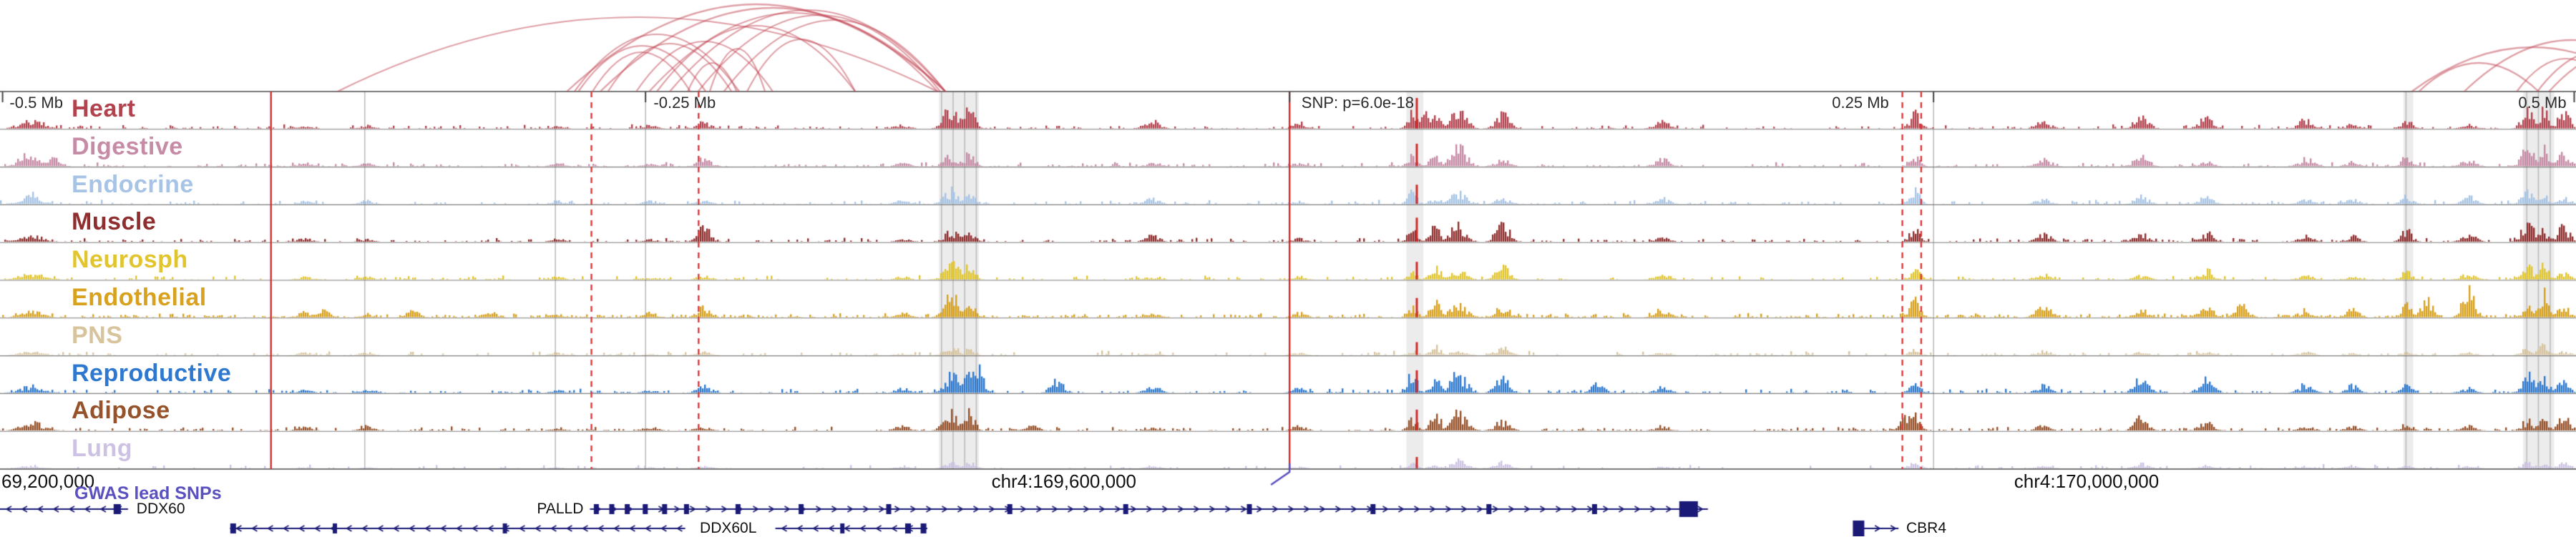 This screenshot has height=537, width=2576. Describe the element at coordinates (97, 335) in the screenshot. I see `track-label-pns: PNS` at that location.